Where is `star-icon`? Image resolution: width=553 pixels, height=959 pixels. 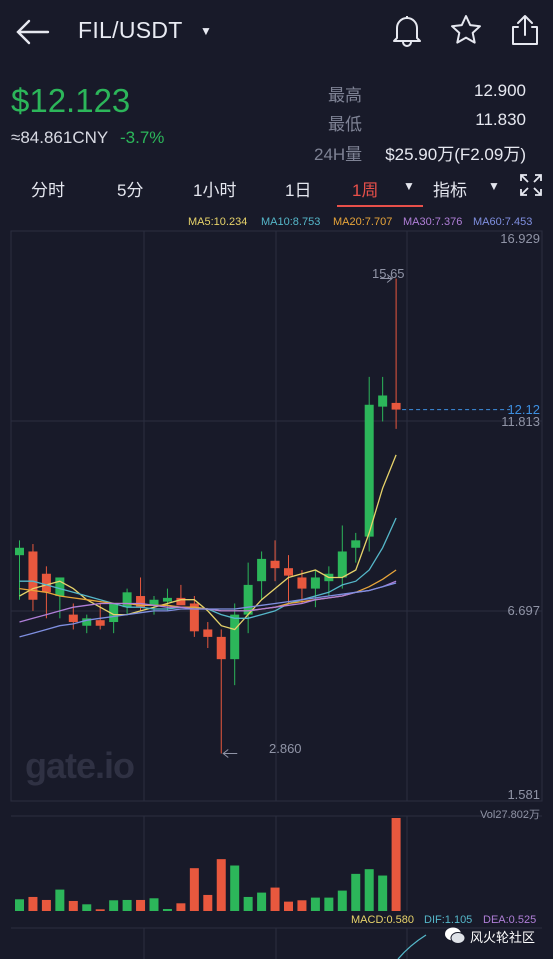
star-icon is located at coordinates (466, 30).